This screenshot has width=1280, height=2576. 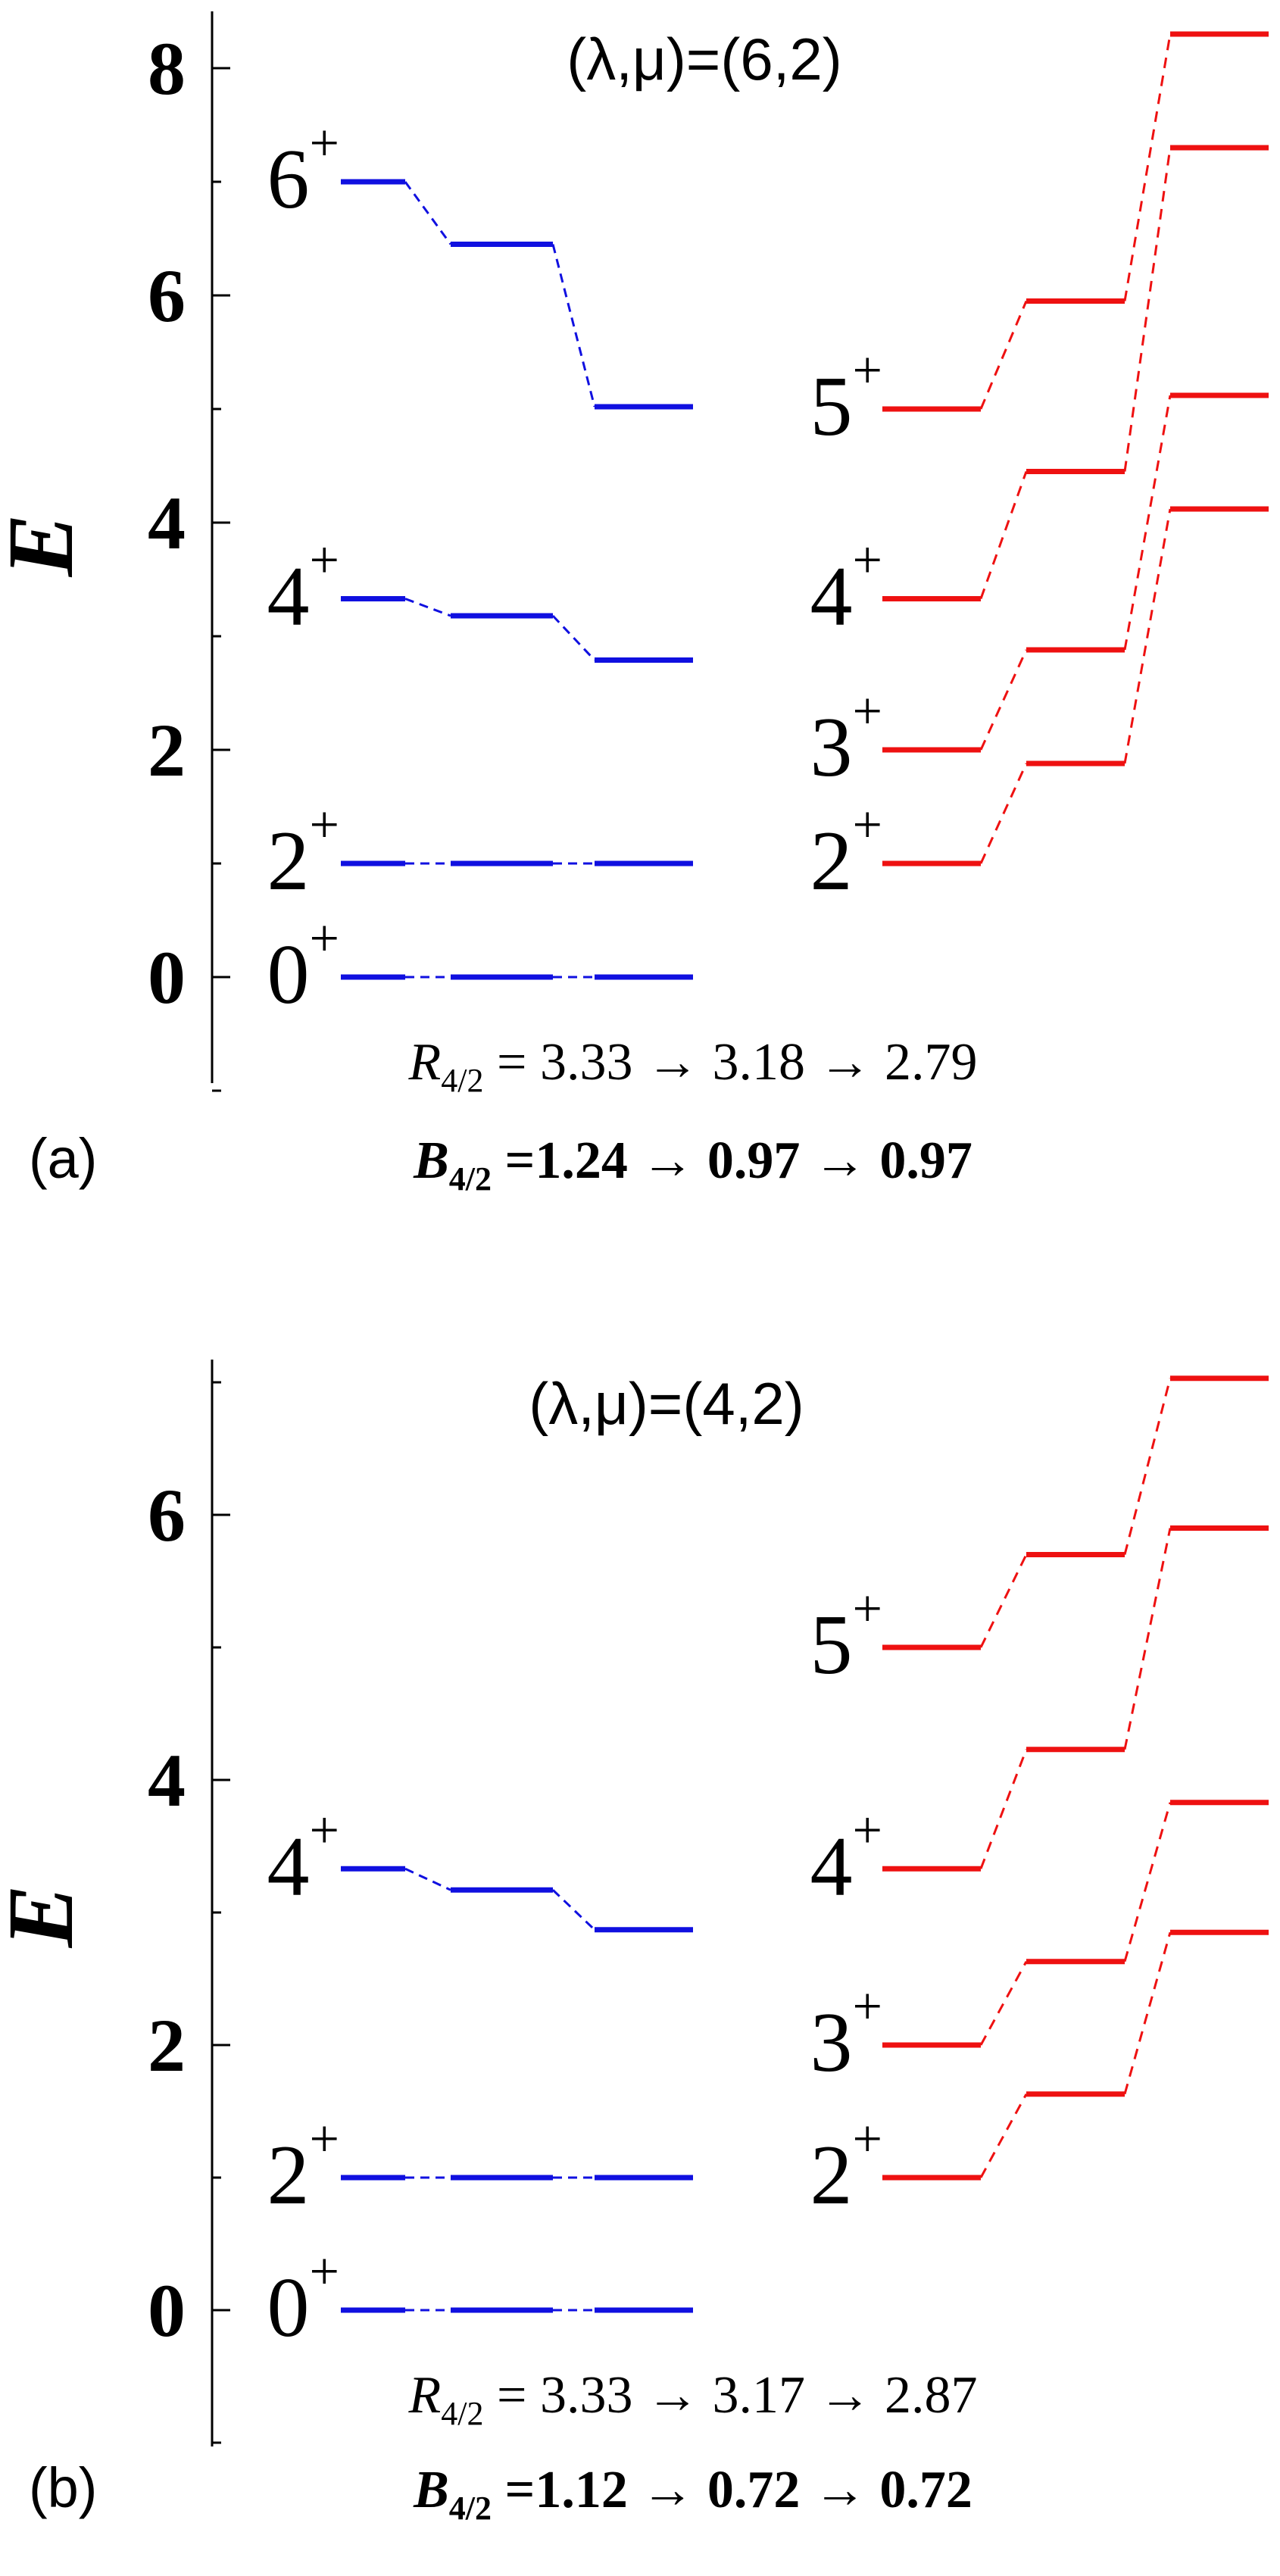 What do you see at coordinates (167, 69) in the screenshot?
I see `y-tick-label: 8` at bounding box center [167, 69].